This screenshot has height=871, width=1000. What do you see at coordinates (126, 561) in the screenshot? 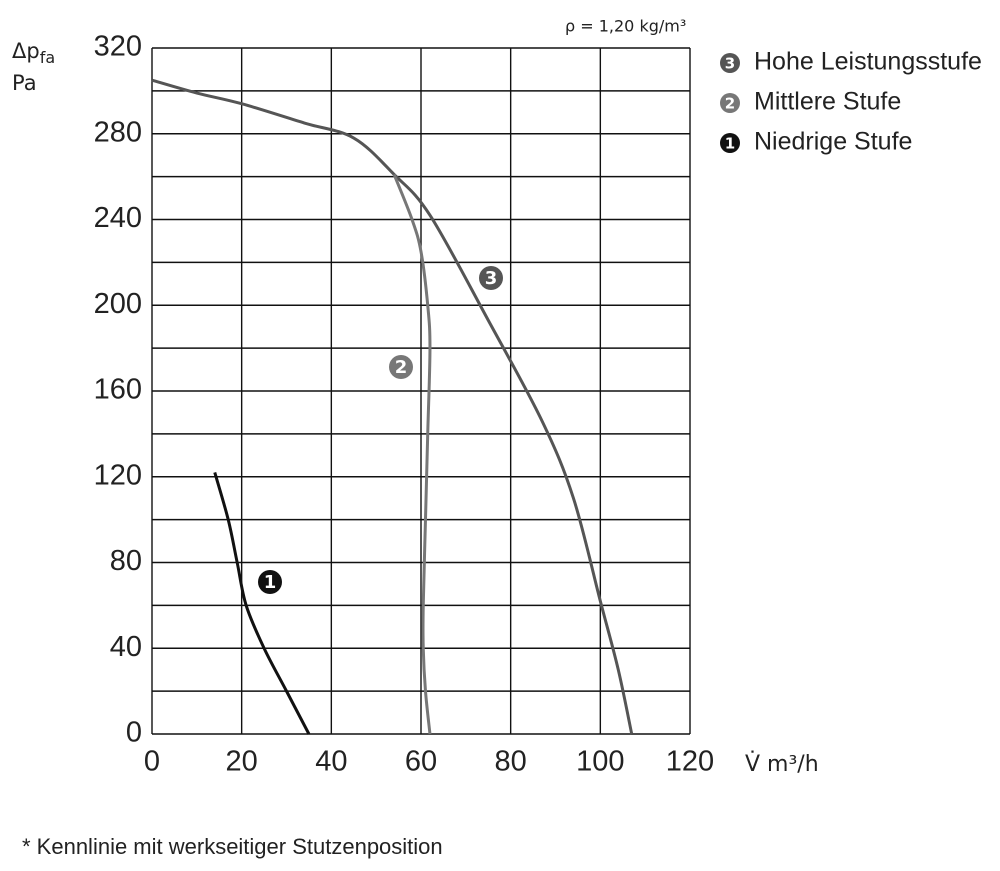
I see `y-tick-label: 80` at bounding box center [126, 561].